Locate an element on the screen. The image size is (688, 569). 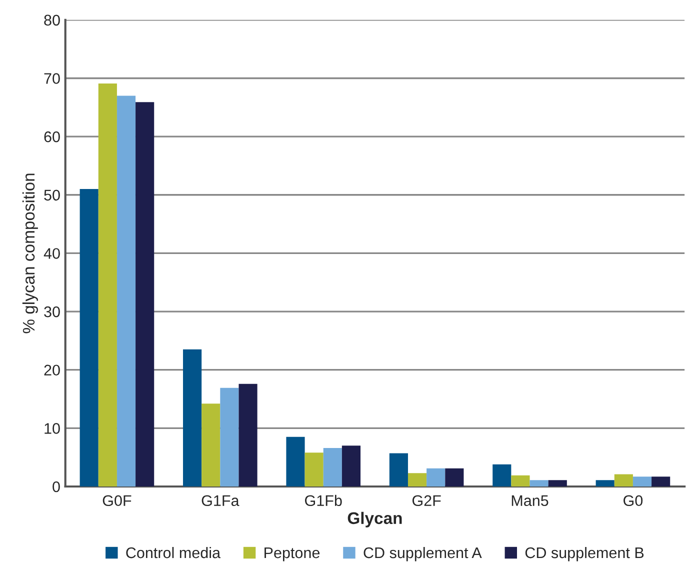
x-tick-label: G0 is located at coordinates (633, 500).